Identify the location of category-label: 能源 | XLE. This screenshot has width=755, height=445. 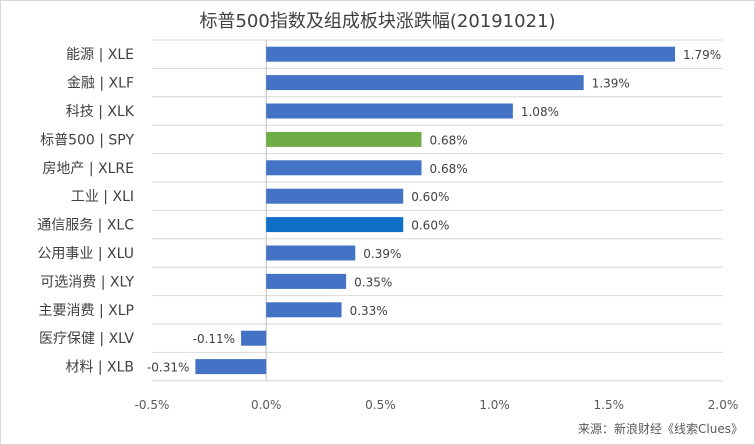
(100, 55).